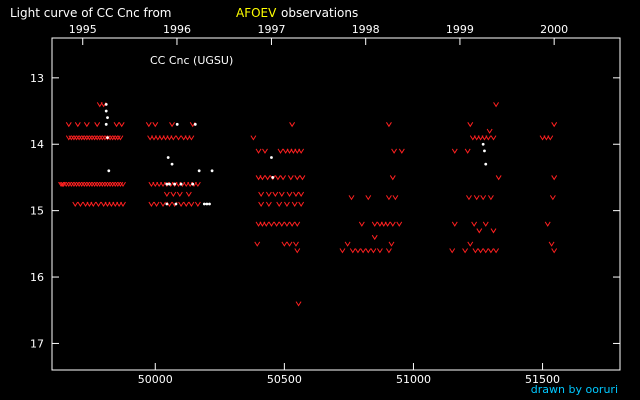 The width and height of the screenshot is (640, 400). Describe the element at coordinates (366, 29) in the screenshot. I see `x-tick-label-top: 1998` at that location.